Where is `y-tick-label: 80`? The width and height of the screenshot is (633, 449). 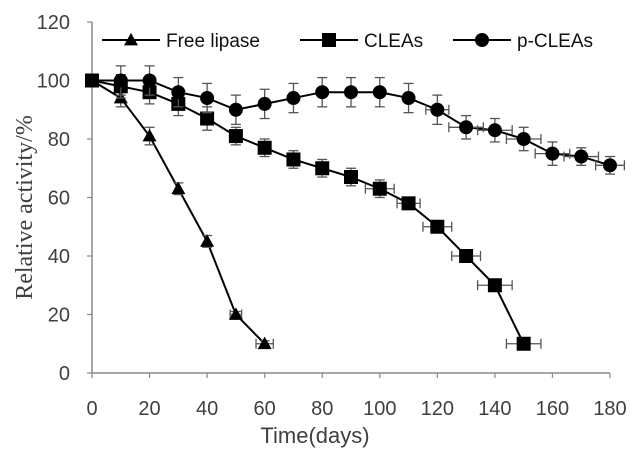 y-tick-label: 80 is located at coordinates (59, 140).